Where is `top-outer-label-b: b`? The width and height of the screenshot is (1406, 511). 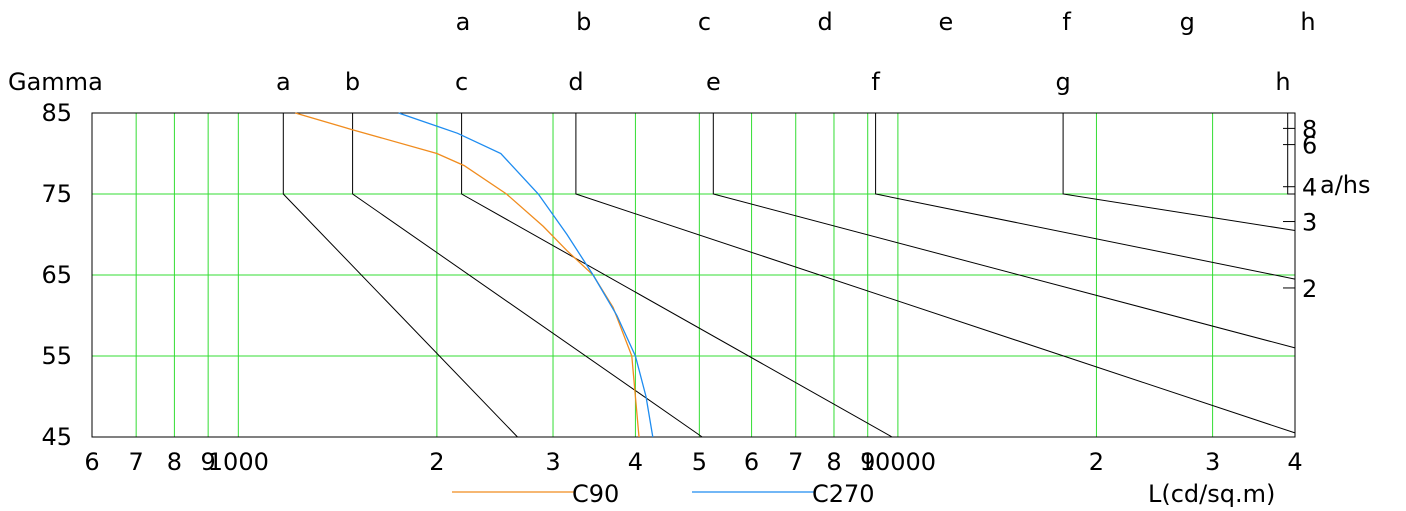
top-outer-label-b: b is located at coordinates (583, 22).